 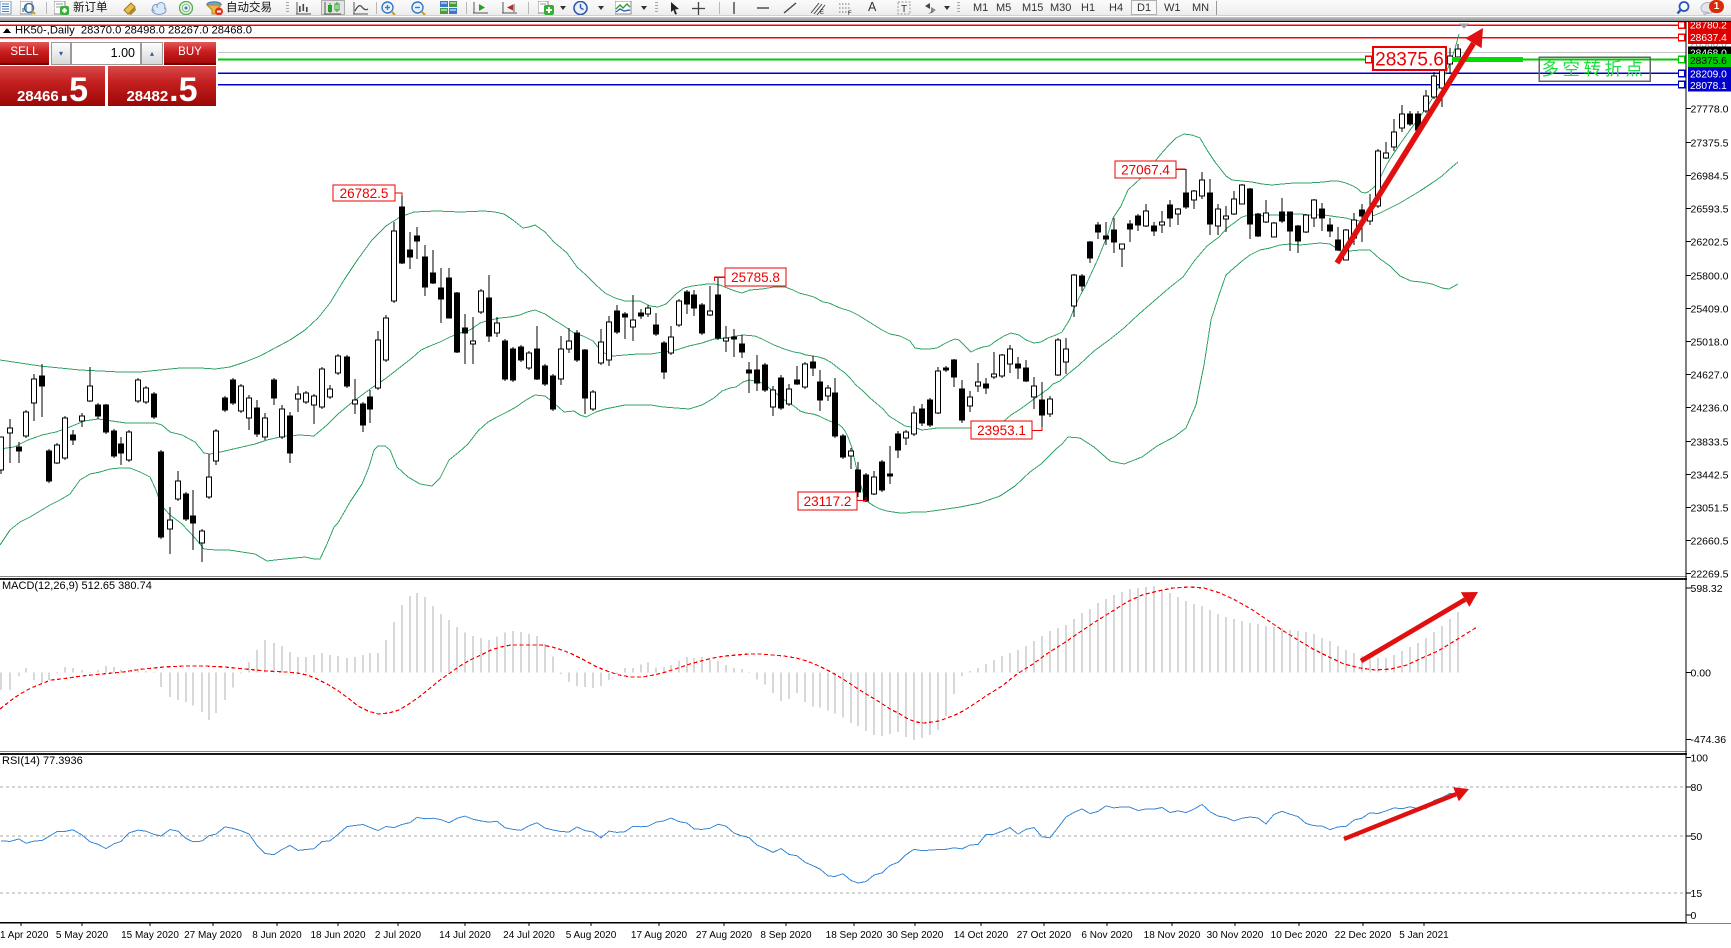 I want to click on svg-text: 23117.2, so click(x=828, y=501).